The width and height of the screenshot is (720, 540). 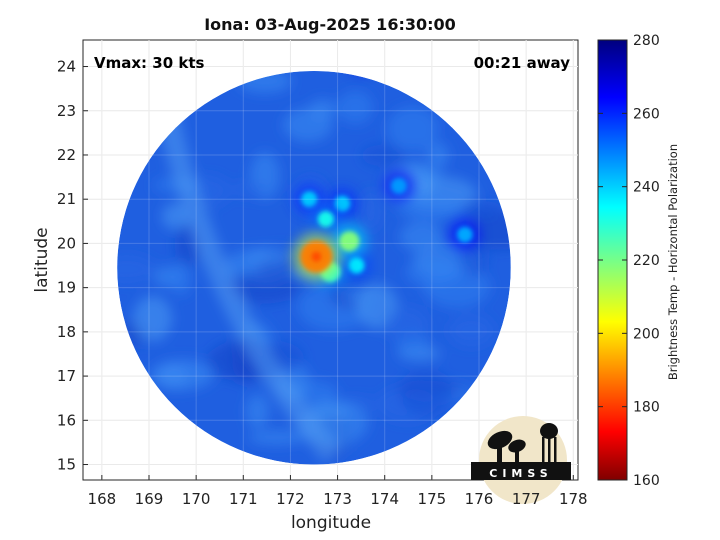 What do you see at coordinates (646, 408) in the screenshot?
I see `colorbar-tick-label: 180` at bounding box center [646, 408].